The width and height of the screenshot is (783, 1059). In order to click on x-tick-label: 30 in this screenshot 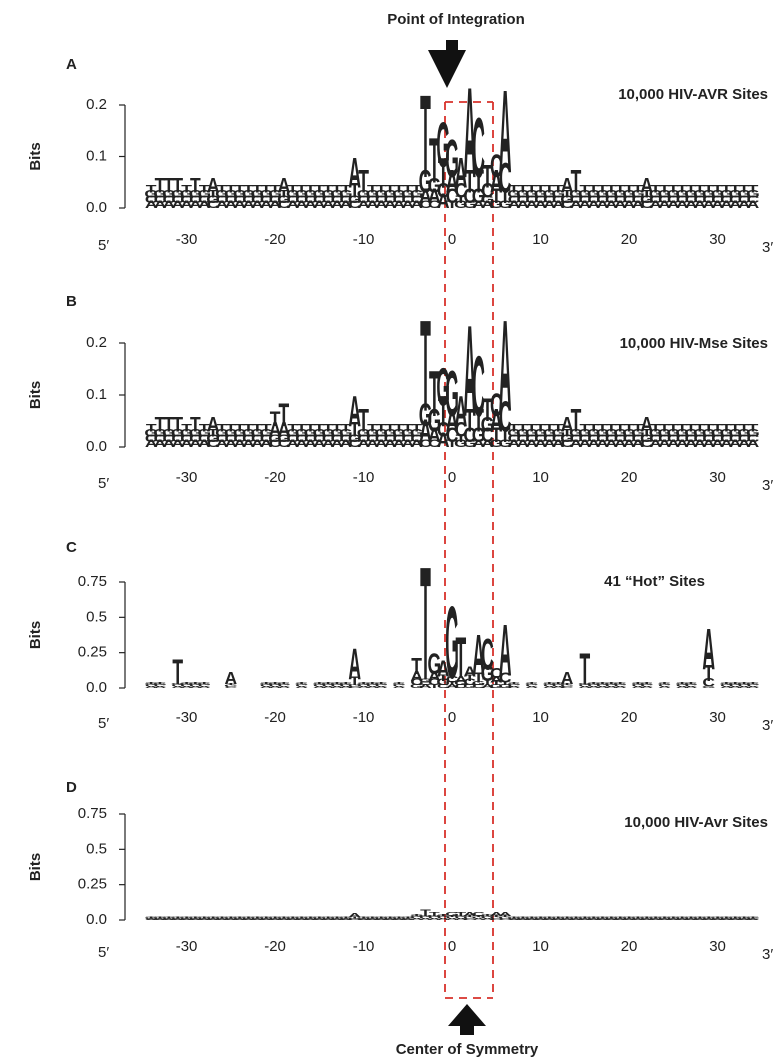, I will do `click(717, 946)`.